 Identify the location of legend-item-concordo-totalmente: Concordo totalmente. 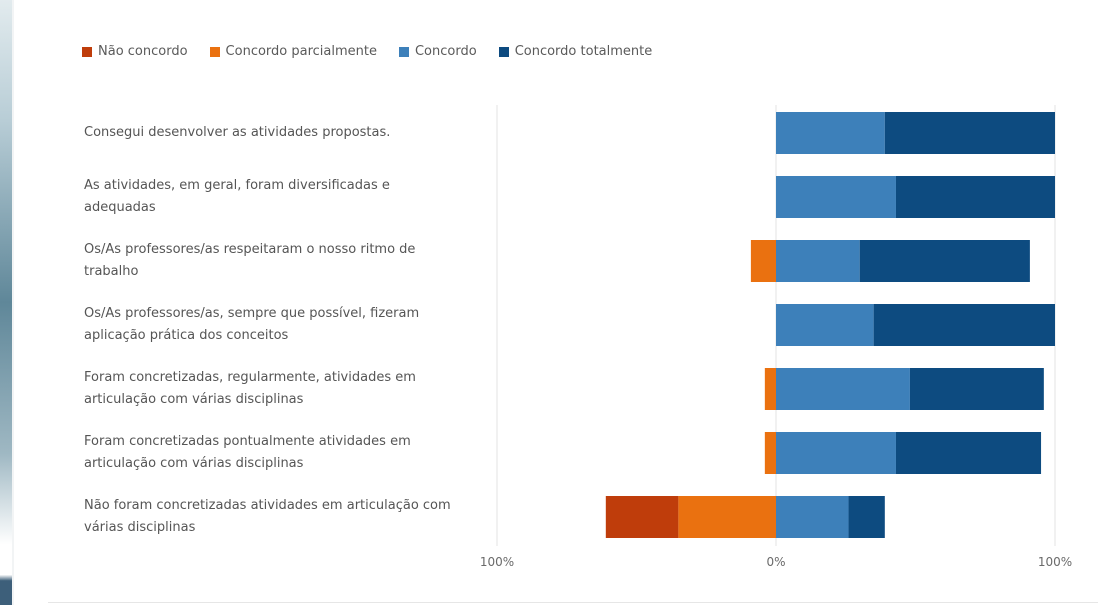
(575, 51).